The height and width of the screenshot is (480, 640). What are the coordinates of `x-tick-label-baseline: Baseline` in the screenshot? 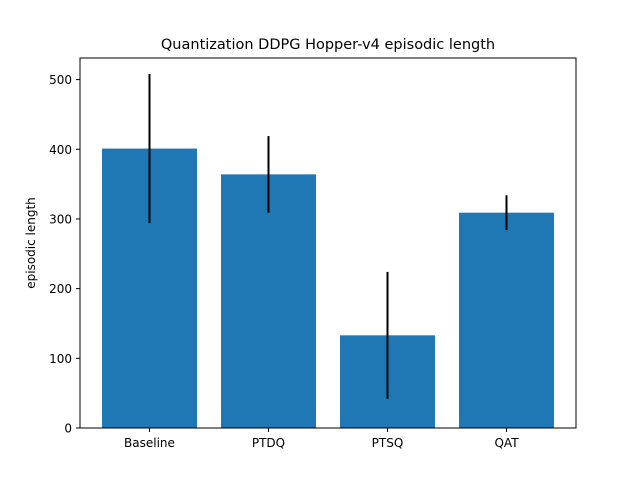 It's located at (149, 443).